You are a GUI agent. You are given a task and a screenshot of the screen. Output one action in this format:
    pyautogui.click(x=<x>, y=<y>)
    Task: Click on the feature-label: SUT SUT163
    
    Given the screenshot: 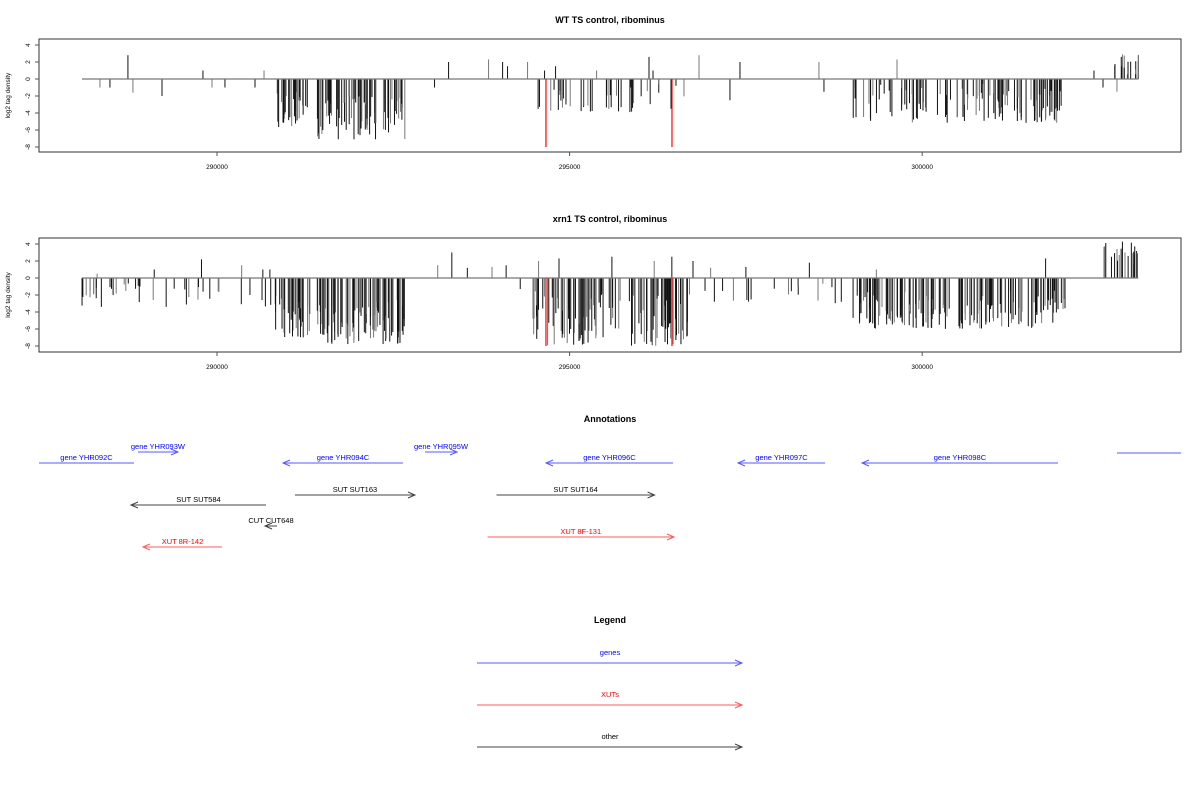 What is the action you would take?
    pyautogui.click(x=355, y=489)
    